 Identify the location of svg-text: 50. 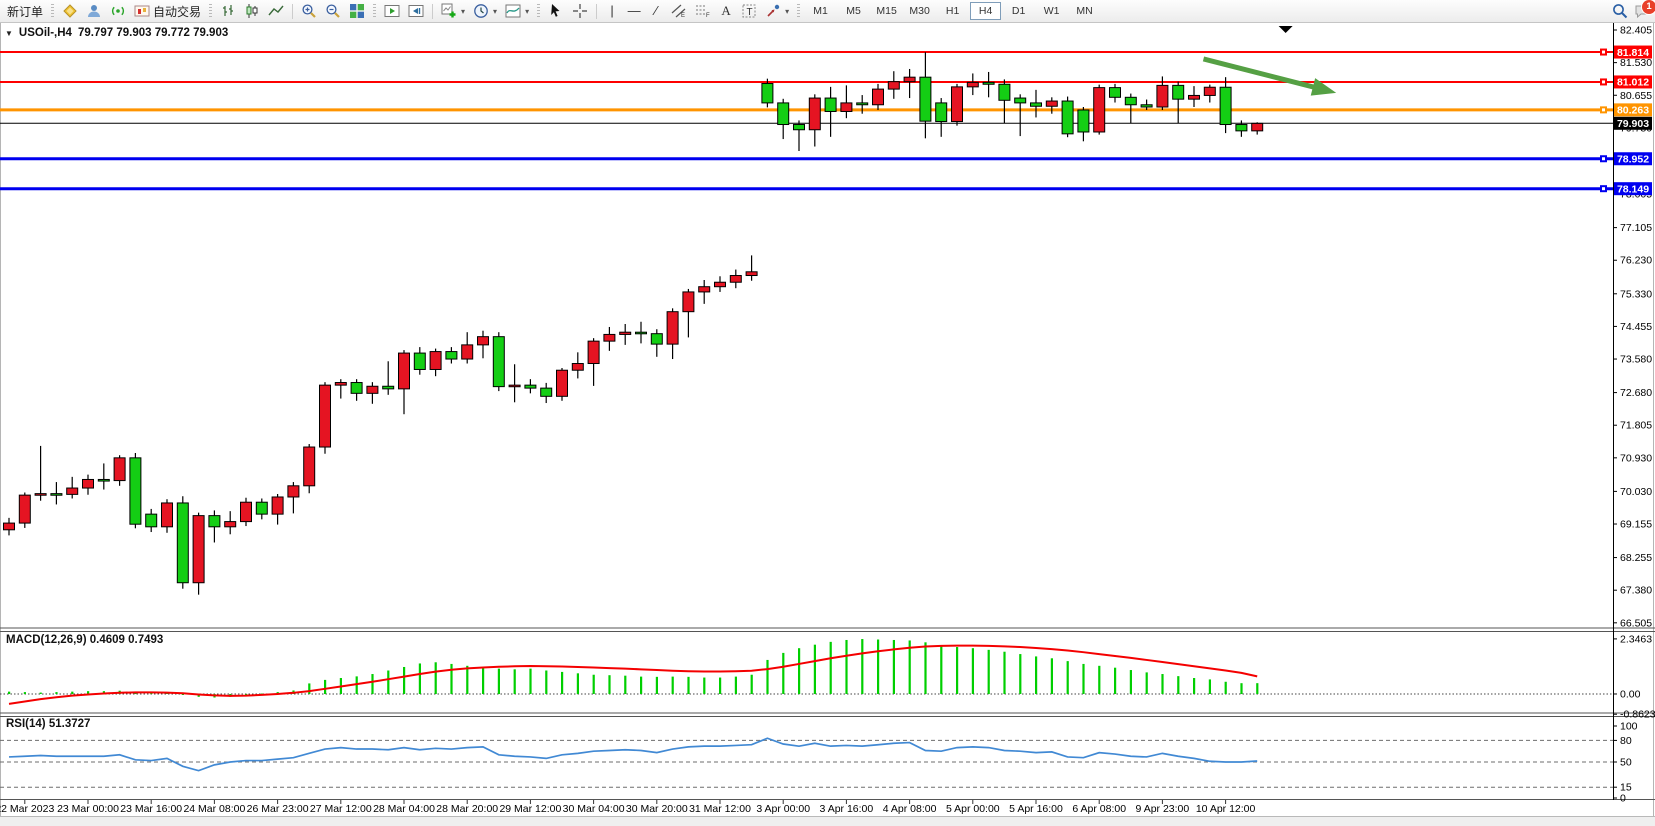
(1626, 762).